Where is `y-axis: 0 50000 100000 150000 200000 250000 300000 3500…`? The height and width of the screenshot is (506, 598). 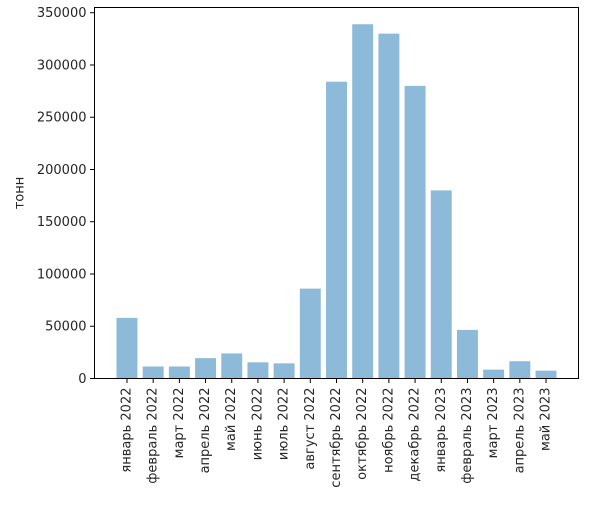
y-axis: 0 50000 100000 150000 200000 250000 300000 3500… is located at coordinates (66, 196).